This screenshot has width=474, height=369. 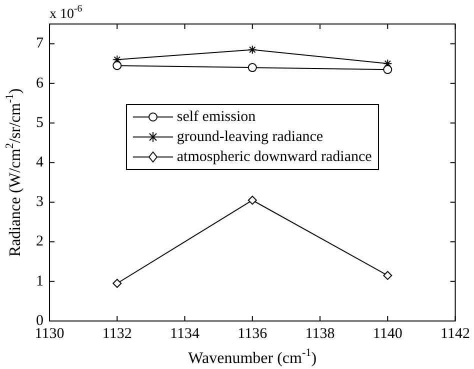 I want to click on x-tick-label: 1134, so click(x=185, y=334).